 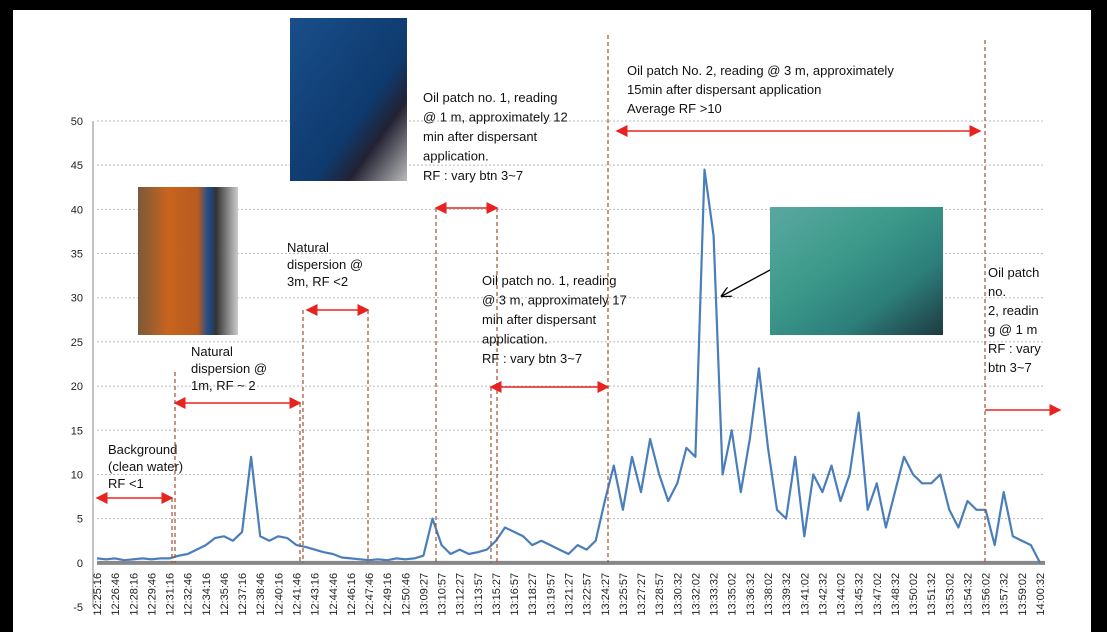 What do you see at coordinates (495, 117) in the screenshot?
I see `annotation-text: @ 1 m, approximately 12` at bounding box center [495, 117].